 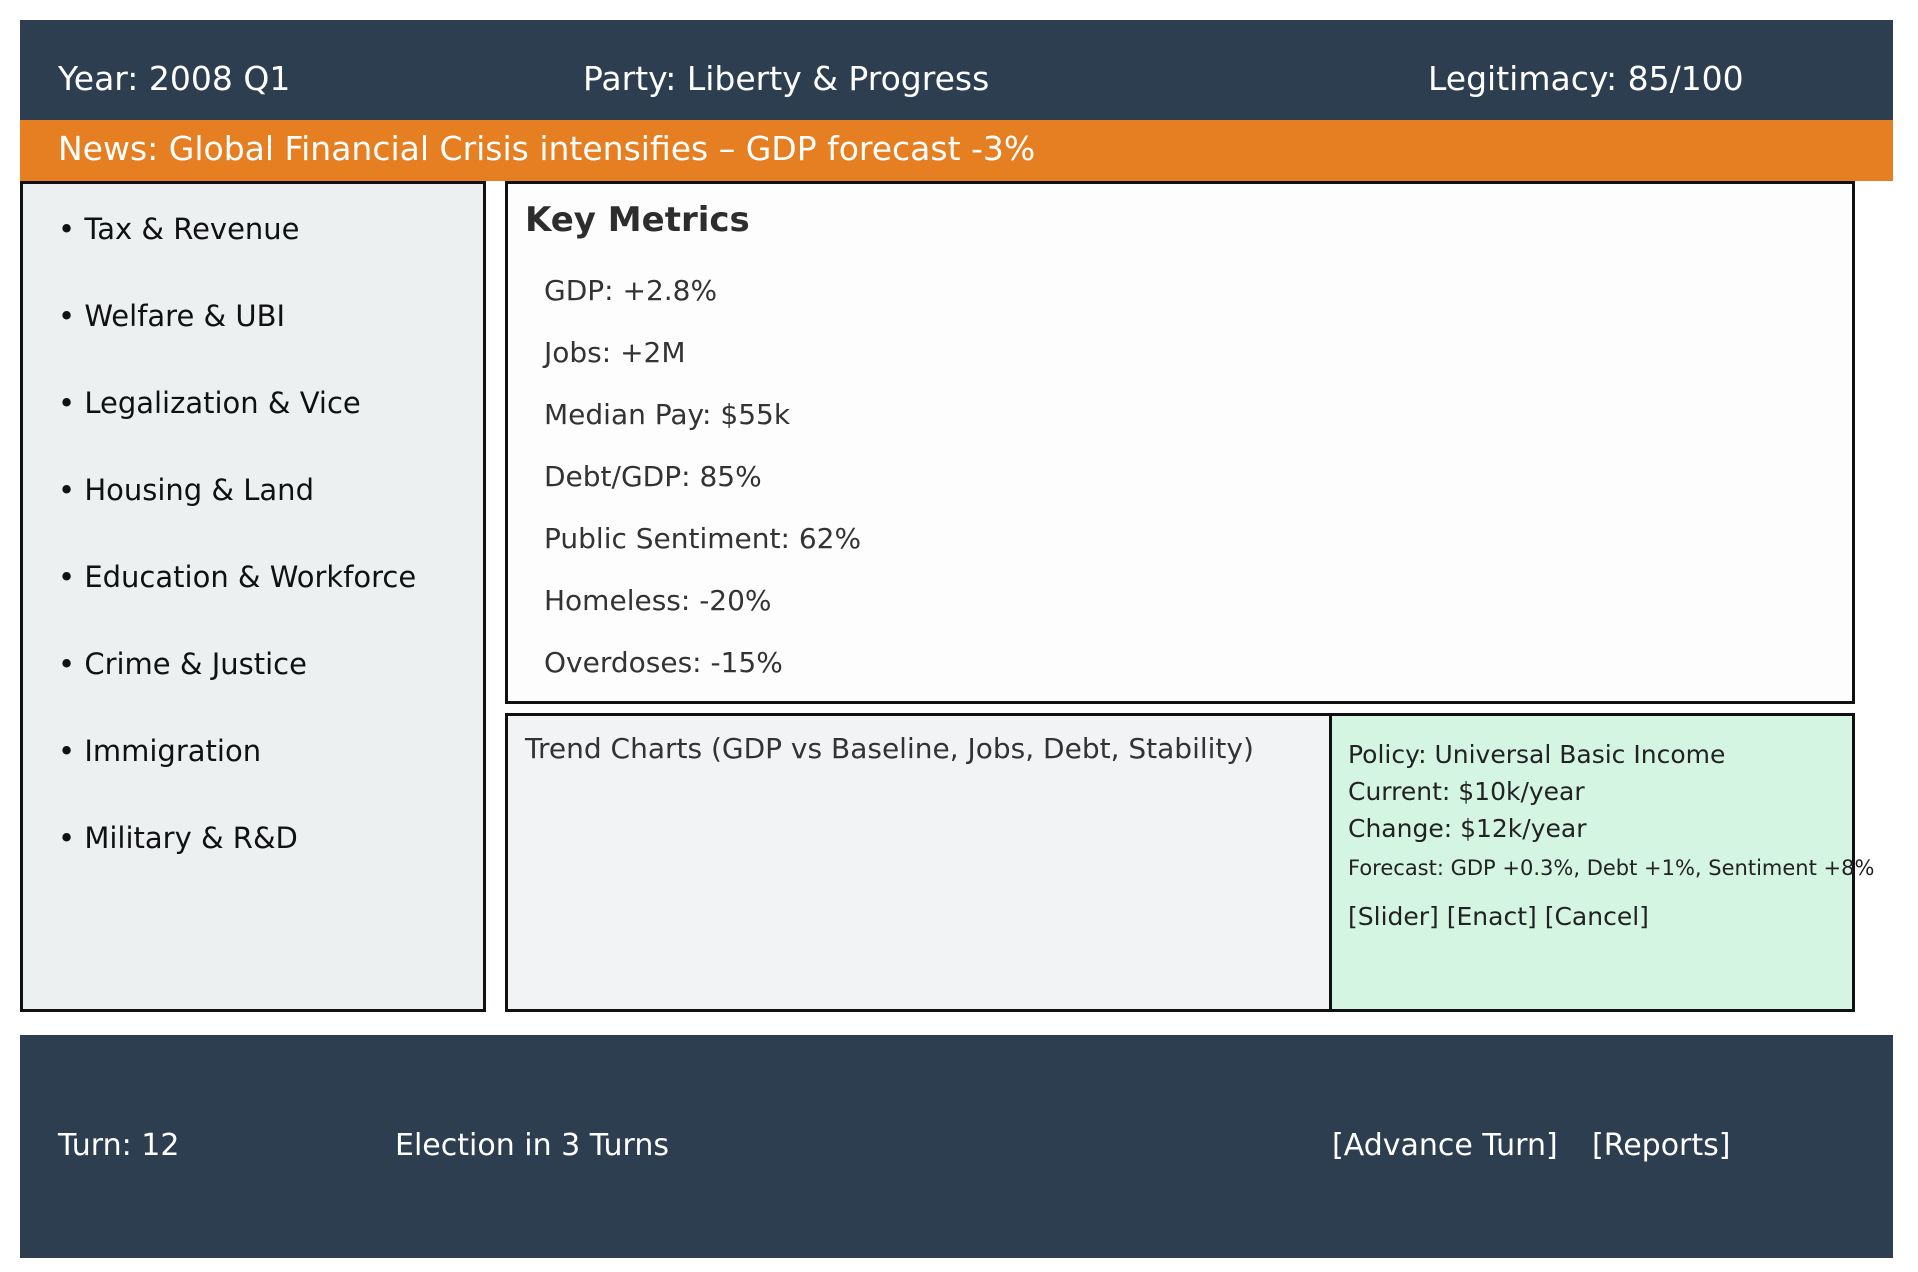 I want to click on policy-detail-panel, so click(x=1592, y=862).